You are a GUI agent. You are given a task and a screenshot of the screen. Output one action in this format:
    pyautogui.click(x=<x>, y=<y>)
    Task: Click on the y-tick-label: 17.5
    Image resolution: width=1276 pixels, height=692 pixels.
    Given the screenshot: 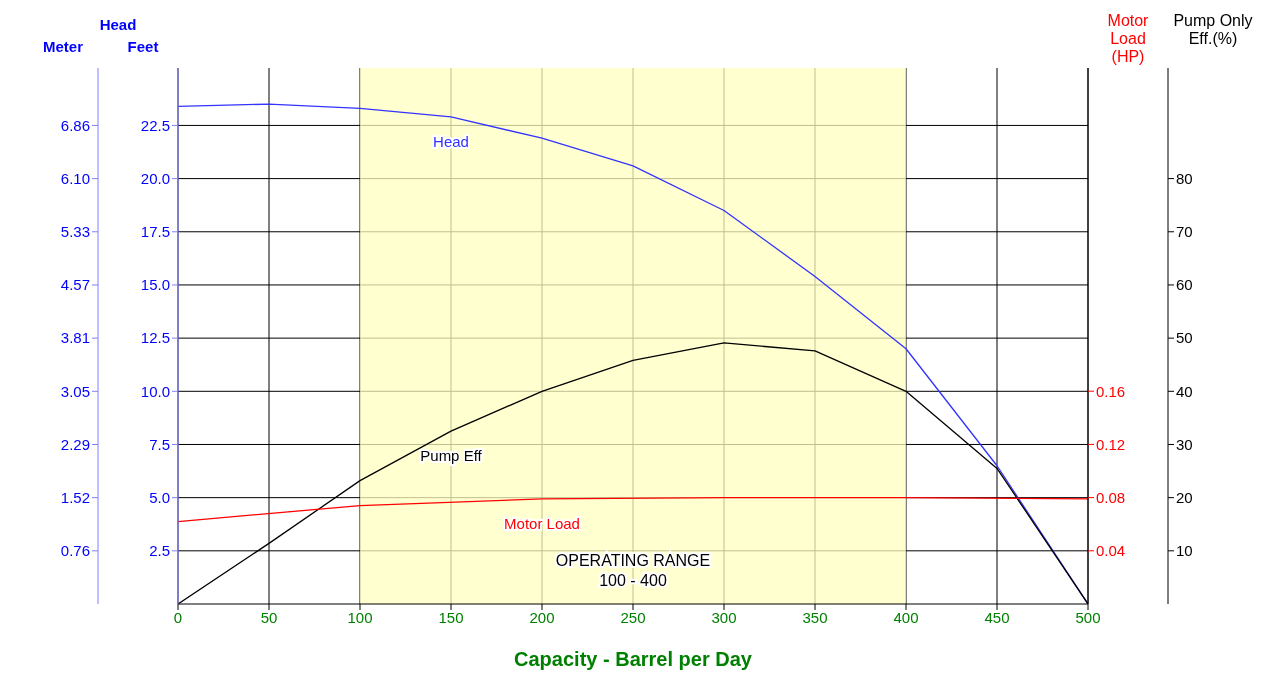 What is the action you would take?
    pyautogui.click(x=155, y=232)
    